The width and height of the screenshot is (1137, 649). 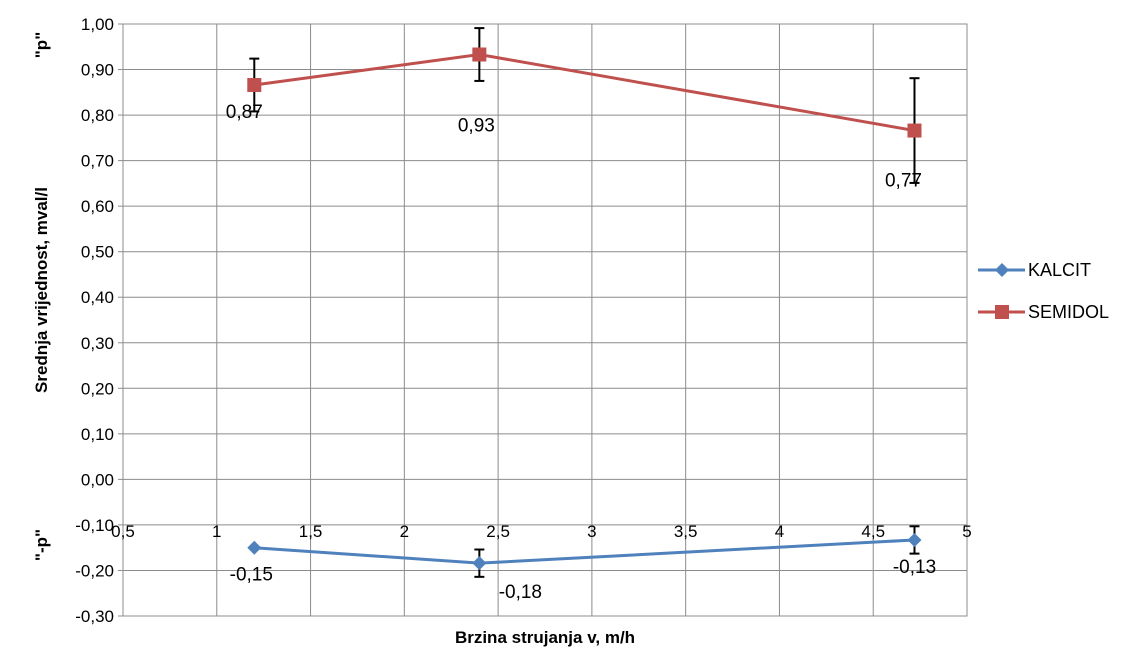 I want to click on x-tick-label: 5, so click(x=966, y=531).